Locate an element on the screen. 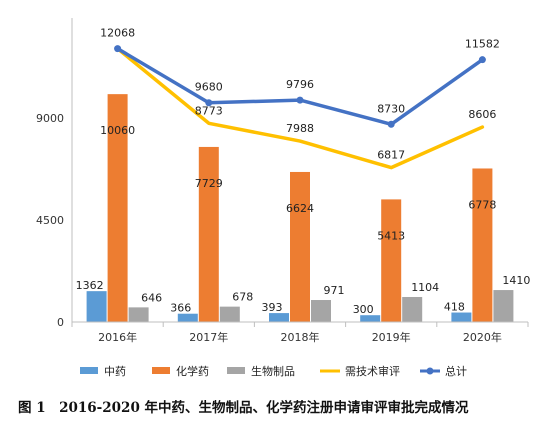  data-label: 9796 is located at coordinates (300, 84).